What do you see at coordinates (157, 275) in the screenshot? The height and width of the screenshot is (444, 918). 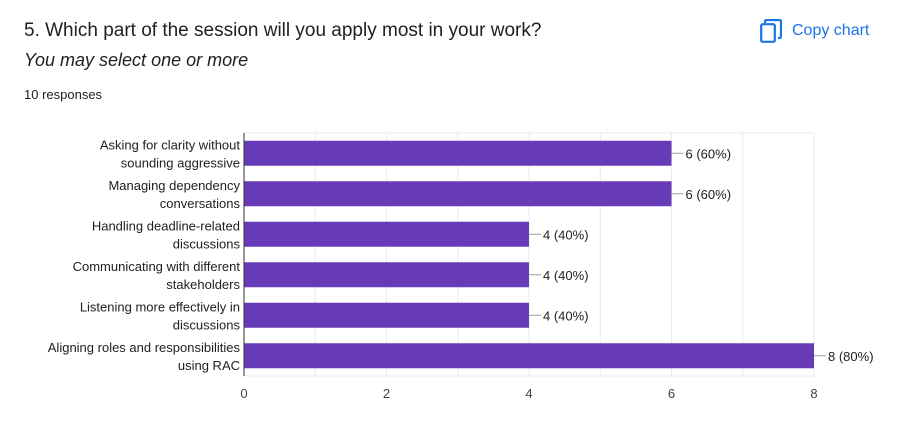 I see `category-label: Communicating with different stakeholders` at bounding box center [157, 275].